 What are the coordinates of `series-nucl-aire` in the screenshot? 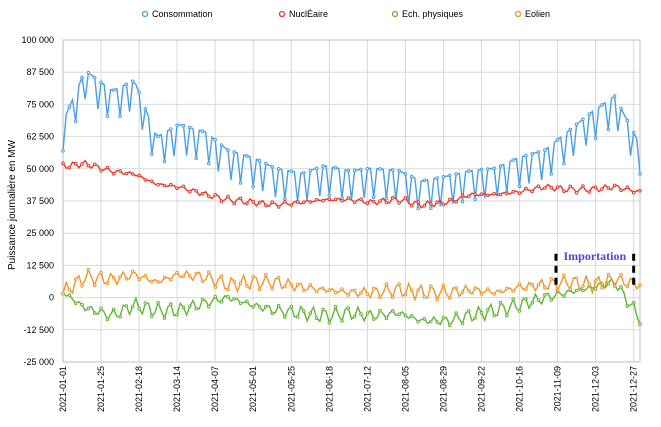 It's located at (351, 184).